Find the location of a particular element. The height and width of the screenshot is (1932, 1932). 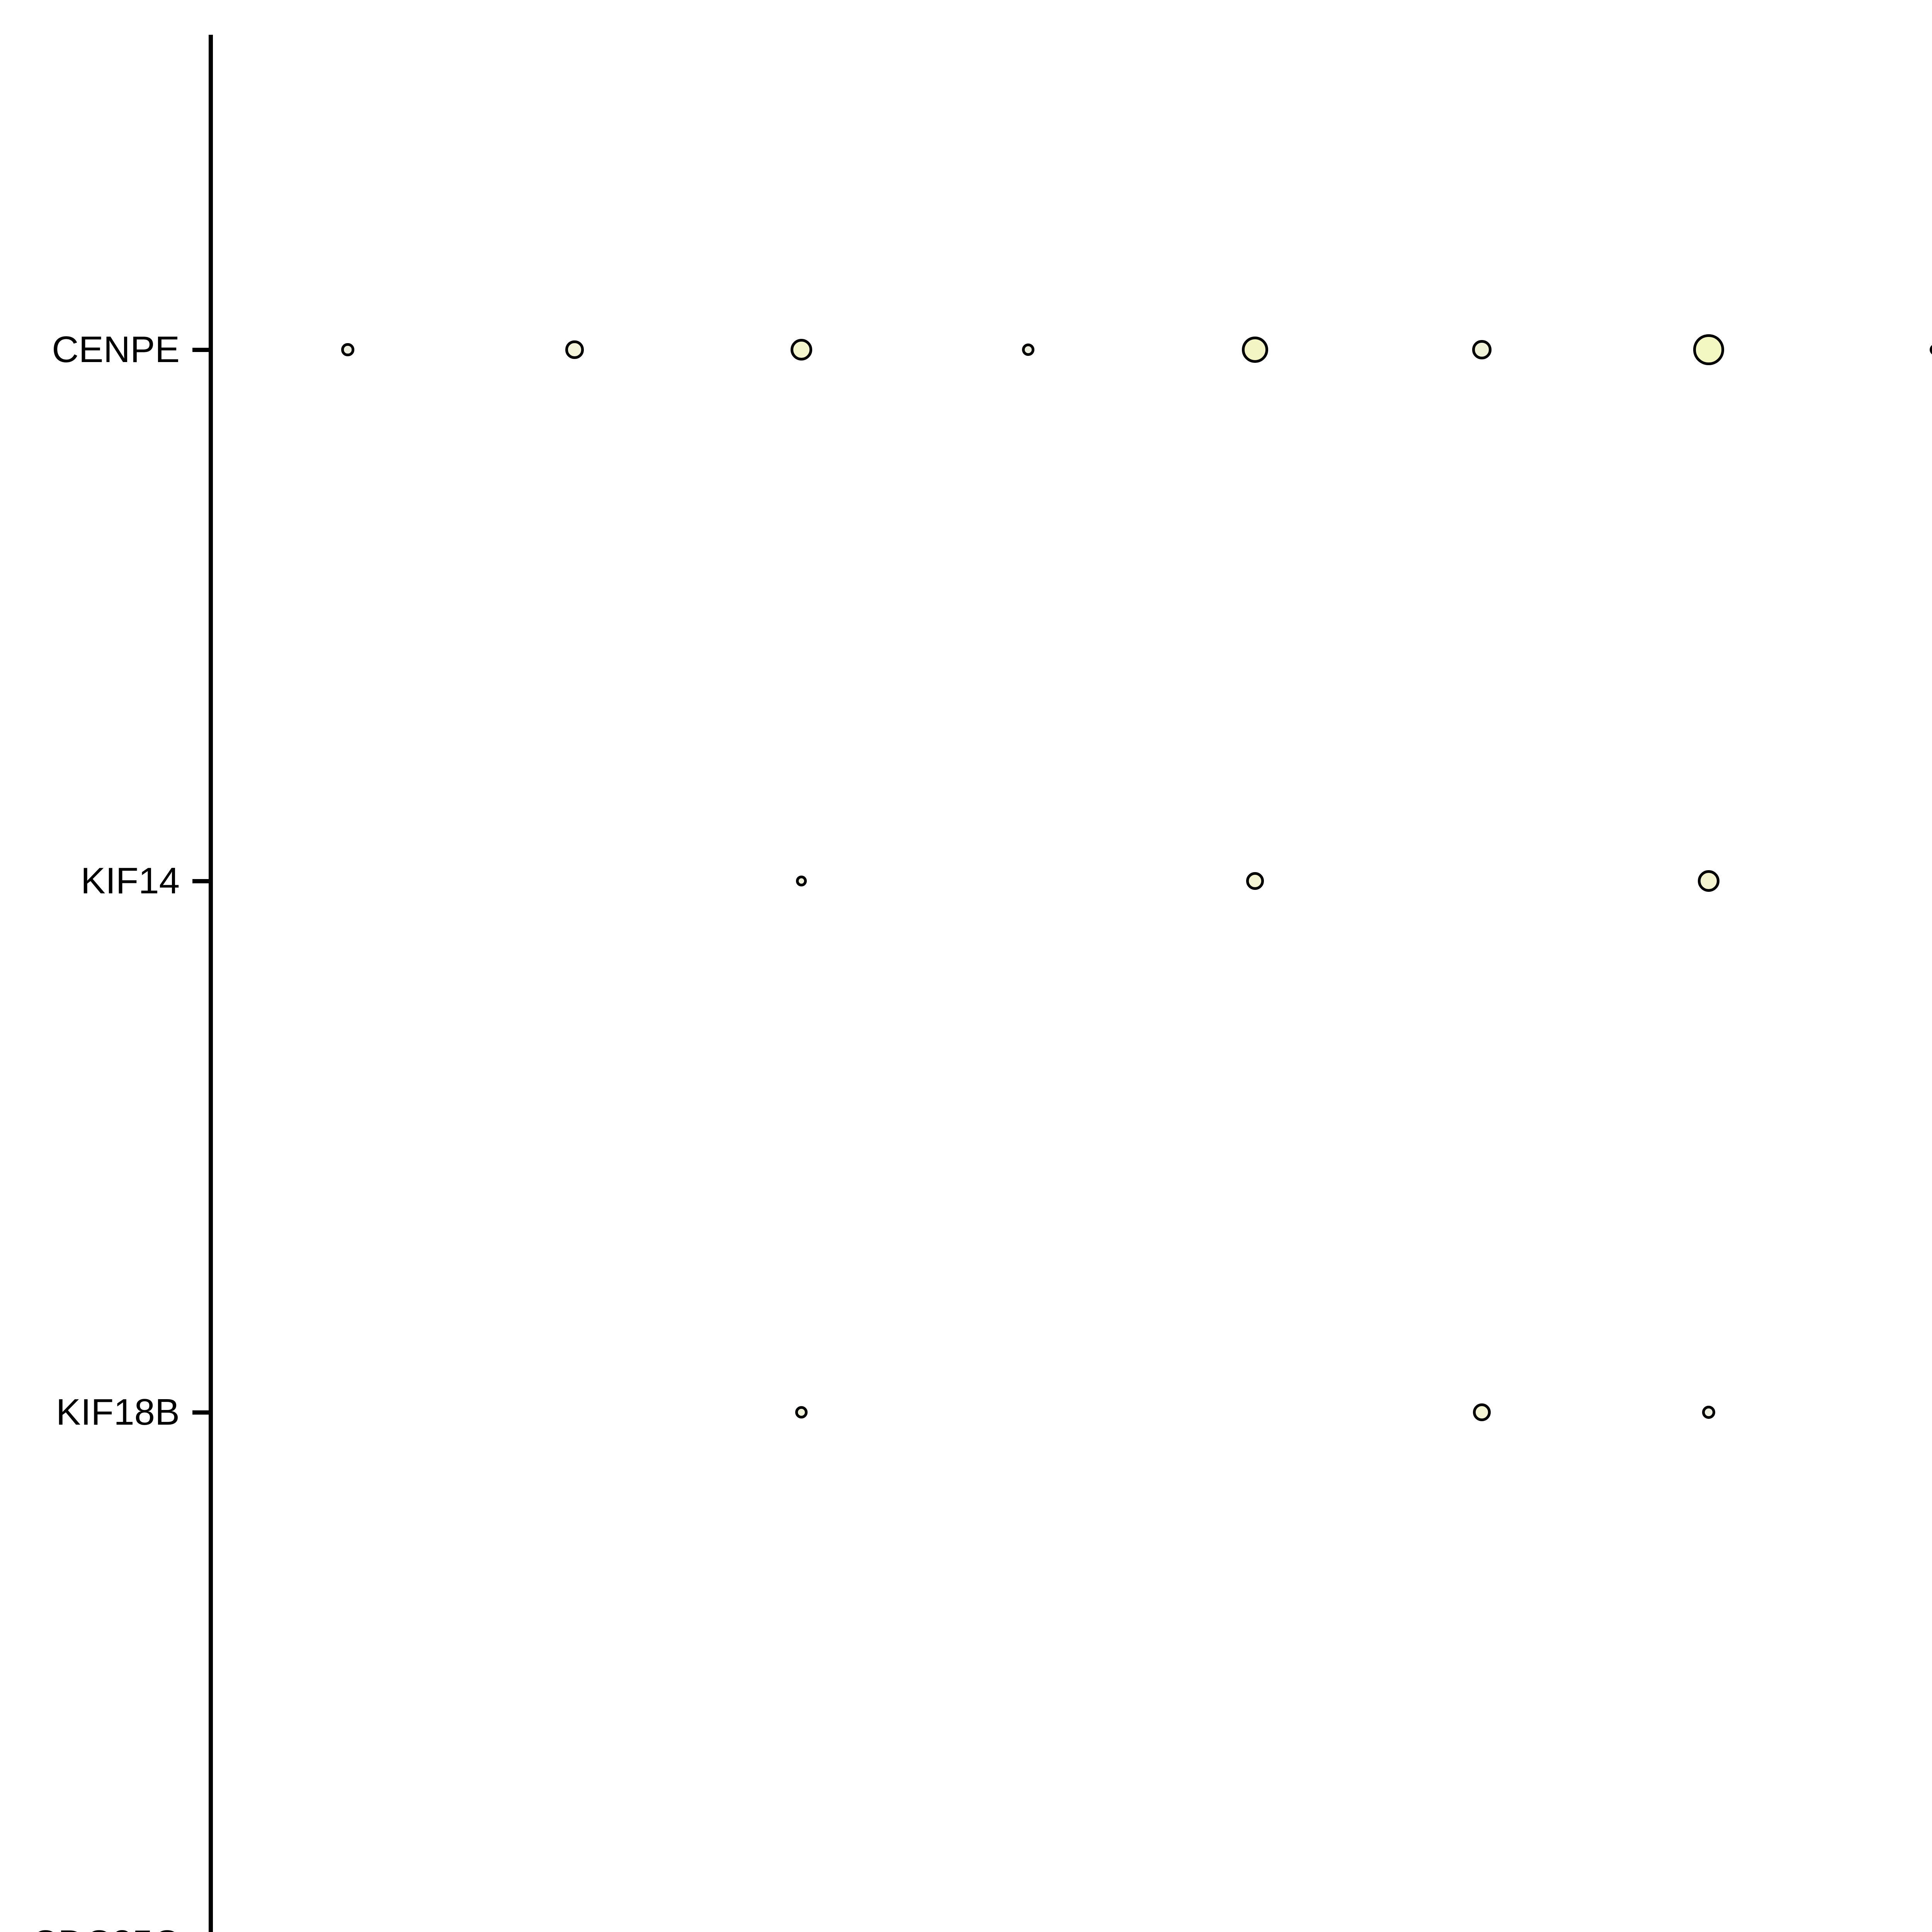

dot-CENPE-NPC-like is located at coordinates (1709, 349).